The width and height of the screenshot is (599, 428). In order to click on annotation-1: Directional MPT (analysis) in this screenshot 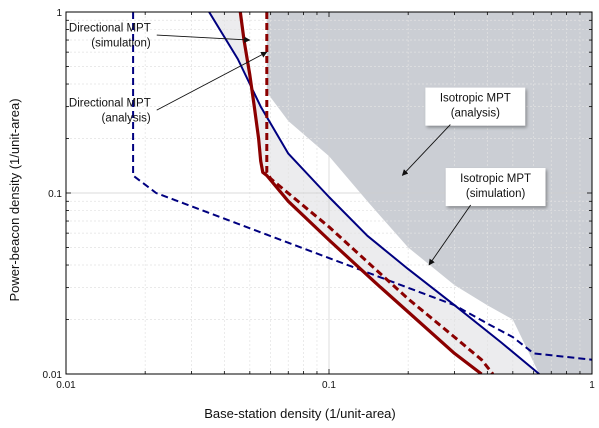, I will do `click(168, 88)`.